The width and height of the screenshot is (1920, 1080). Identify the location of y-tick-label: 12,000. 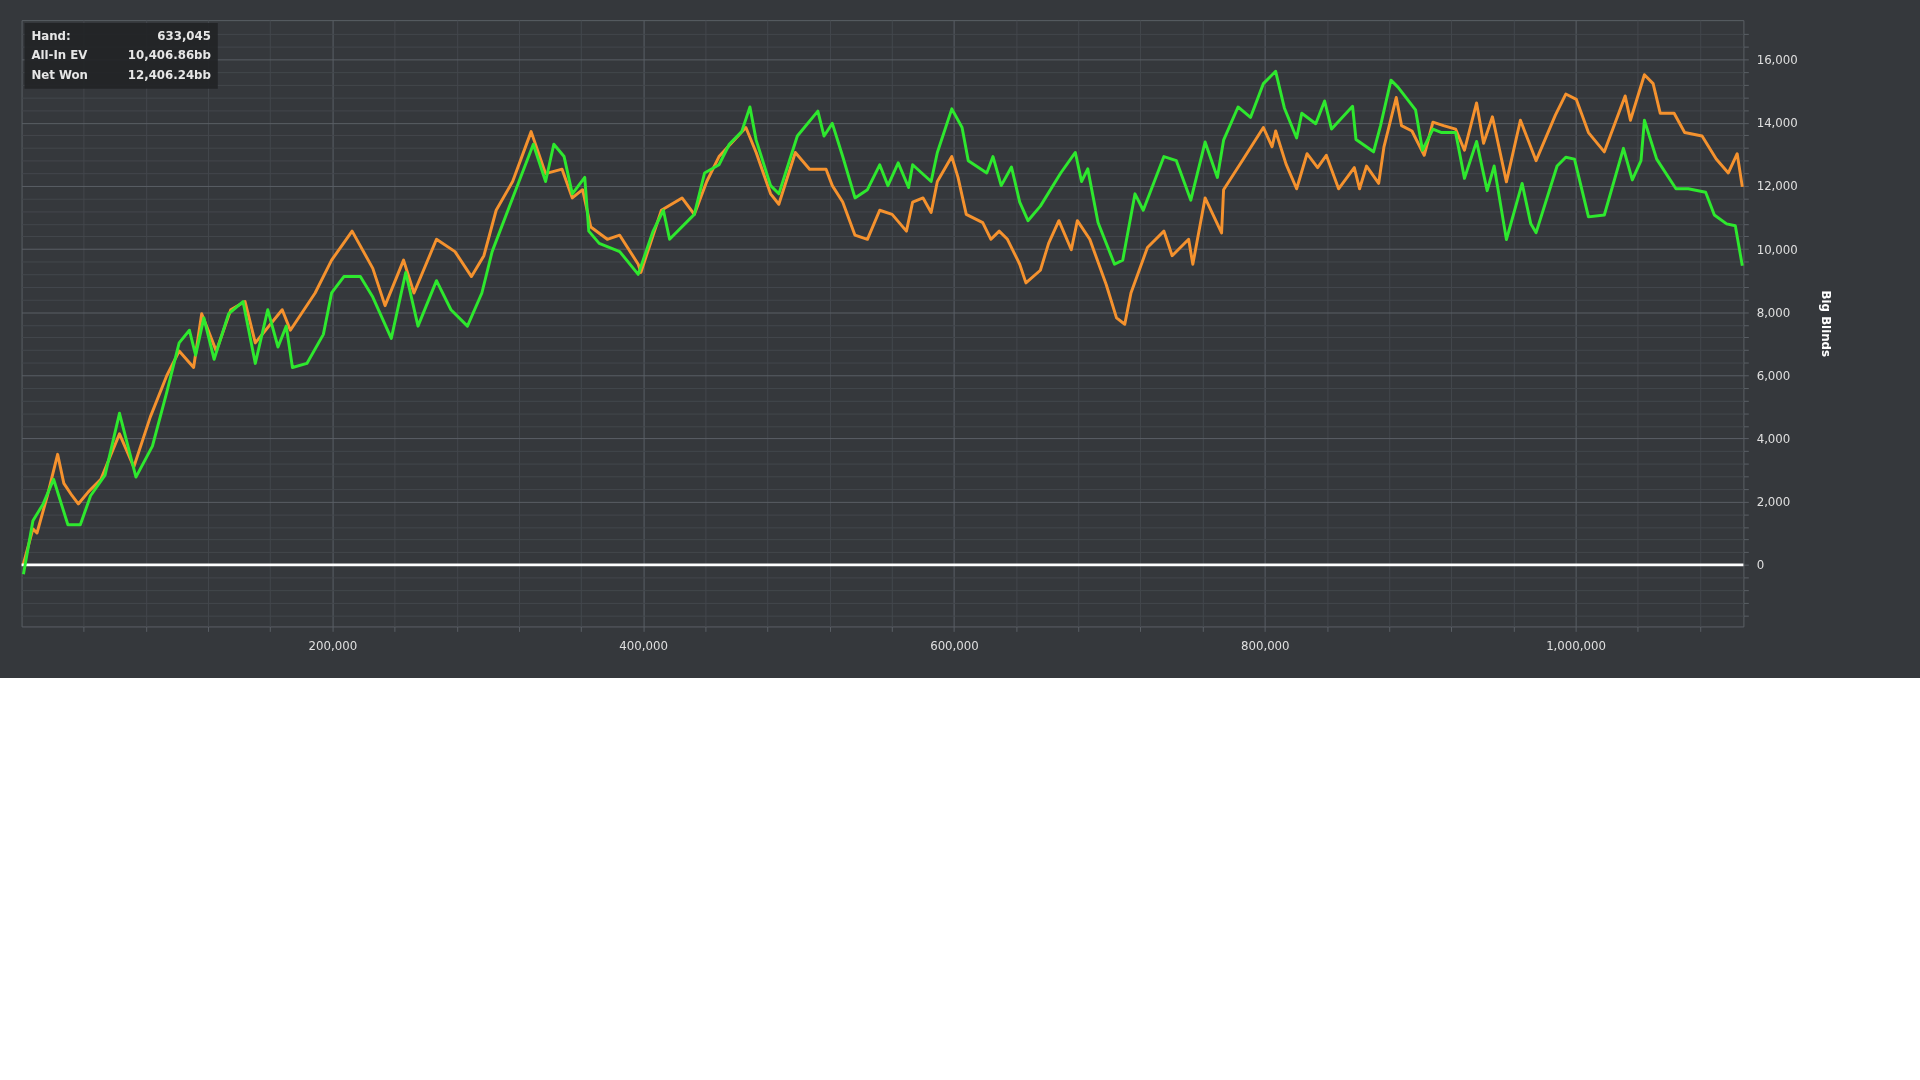
(1777, 186).